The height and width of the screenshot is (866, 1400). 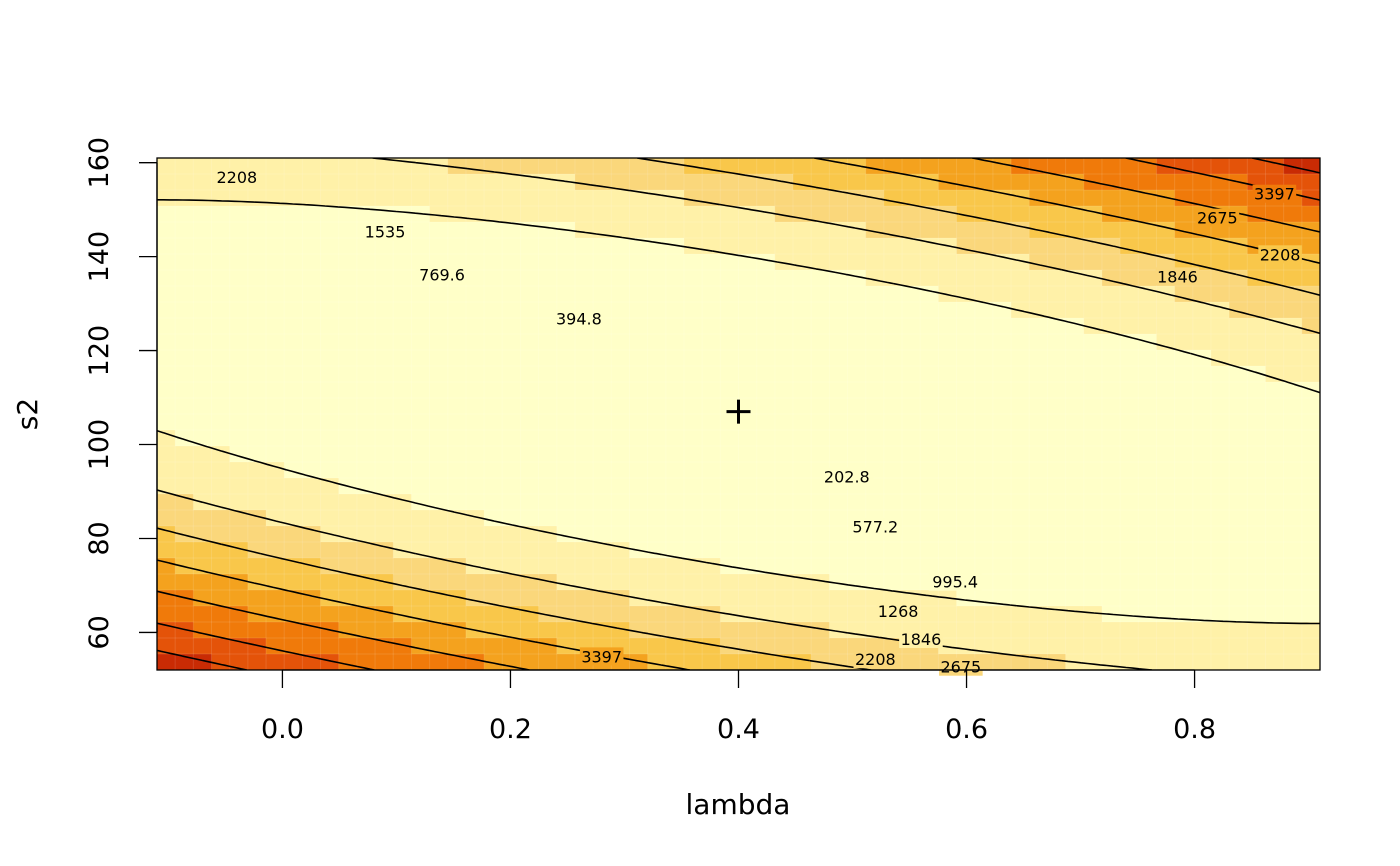 What do you see at coordinates (921, 638) in the screenshot?
I see `contour-label-bg` at bounding box center [921, 638].